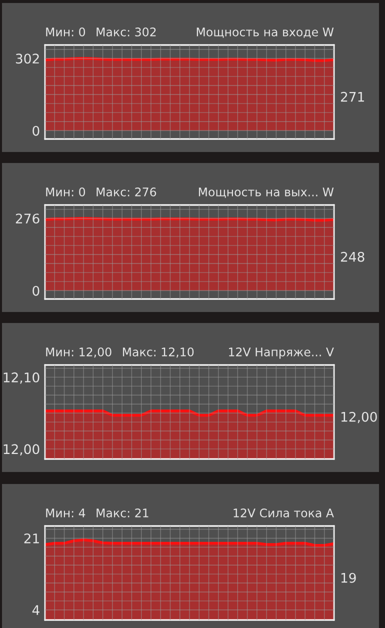 This screenshot has width=385, height=628. What do you see at coordinates (28, 219) in the screenshot?
I see `y-tick-label: 276` at bounding box center [28, 219].